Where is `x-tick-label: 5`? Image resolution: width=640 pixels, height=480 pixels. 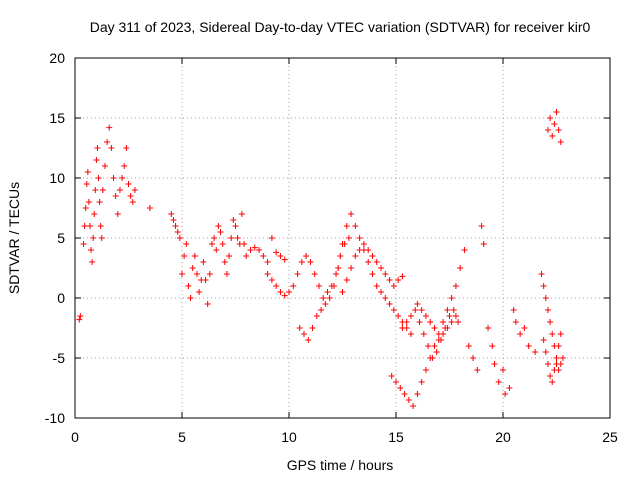 x-tick-label: 5 is located at coordinates (182, 437).